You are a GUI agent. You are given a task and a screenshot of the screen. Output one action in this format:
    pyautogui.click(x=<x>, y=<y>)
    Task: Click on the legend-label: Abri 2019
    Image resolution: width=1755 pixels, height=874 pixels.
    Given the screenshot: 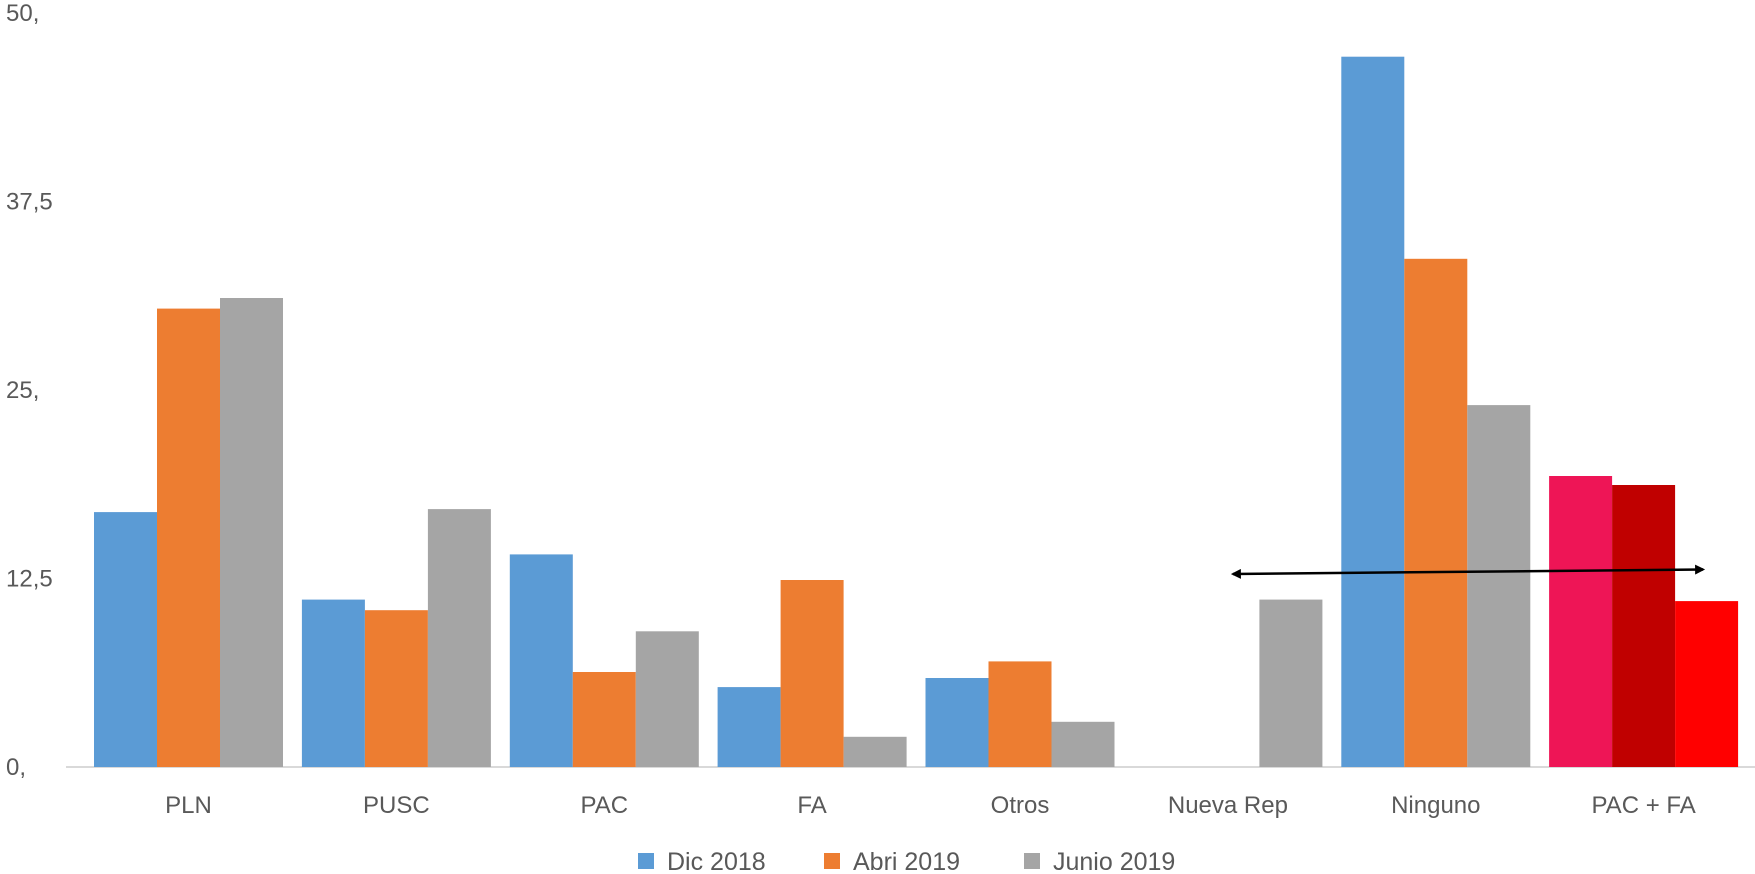 What is the action you would take?
    pyautogui.click(x=906, y=861)
    